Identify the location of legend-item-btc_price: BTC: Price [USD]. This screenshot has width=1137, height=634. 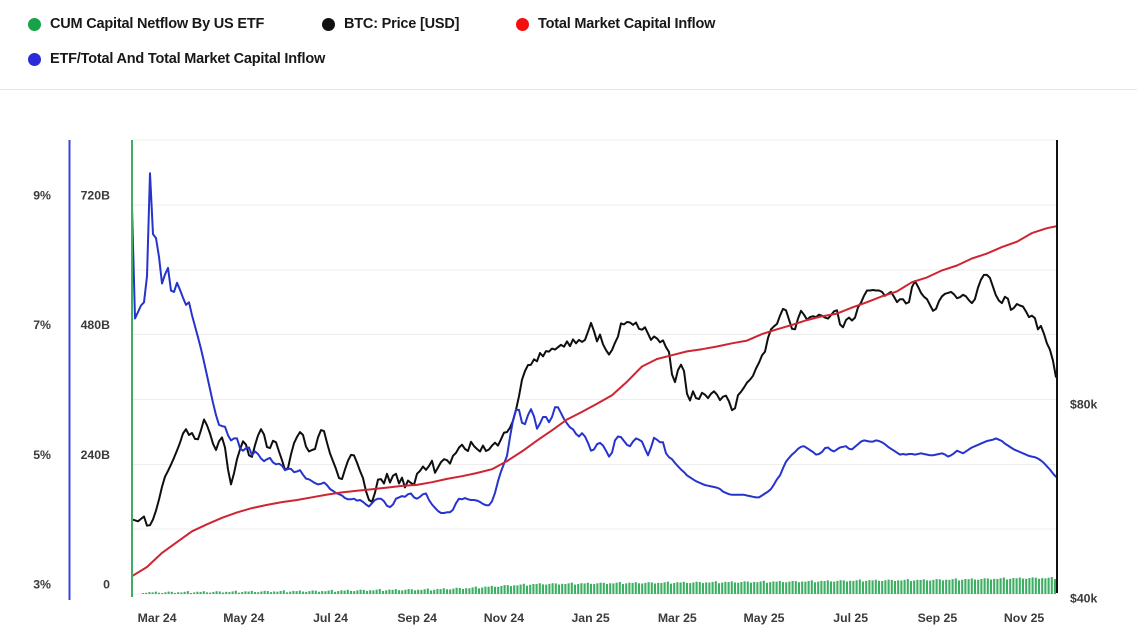
(390, 24).